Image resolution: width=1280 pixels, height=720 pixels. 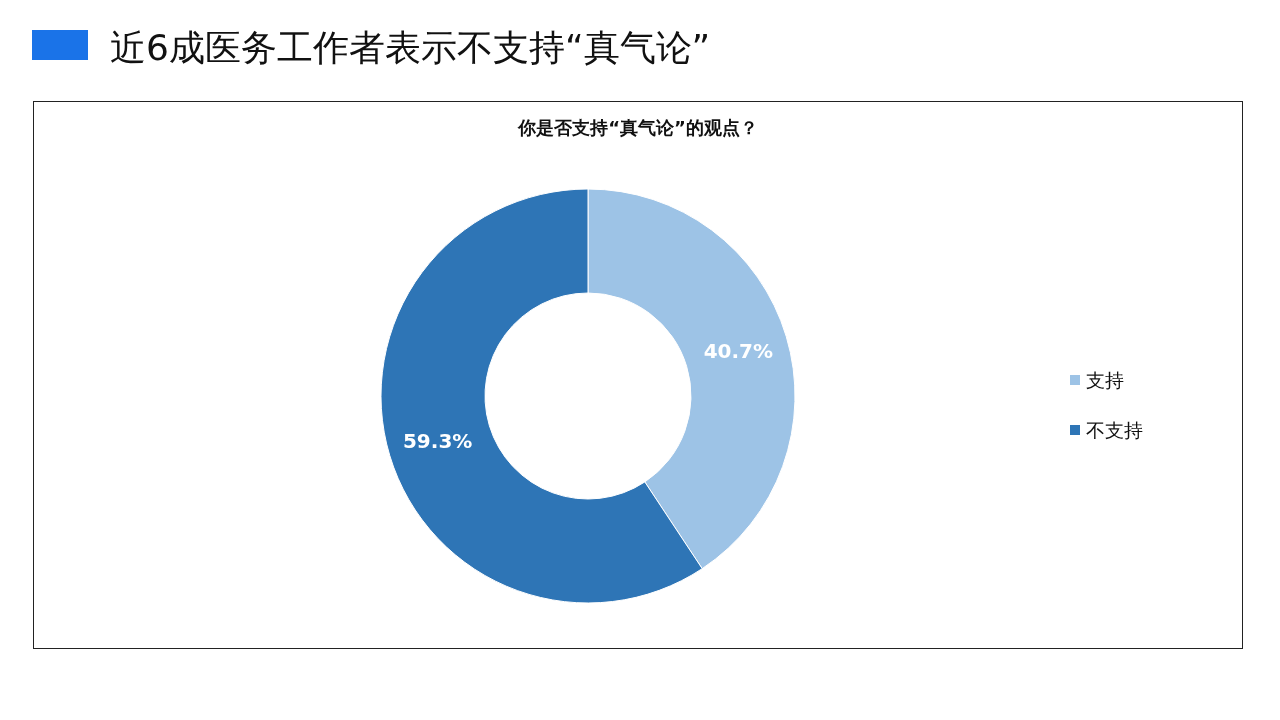 What do you see at coordinates (1114, 430) in the screenshot?
I see `legend-label: 不支持` at bounding box center [1114, 430].